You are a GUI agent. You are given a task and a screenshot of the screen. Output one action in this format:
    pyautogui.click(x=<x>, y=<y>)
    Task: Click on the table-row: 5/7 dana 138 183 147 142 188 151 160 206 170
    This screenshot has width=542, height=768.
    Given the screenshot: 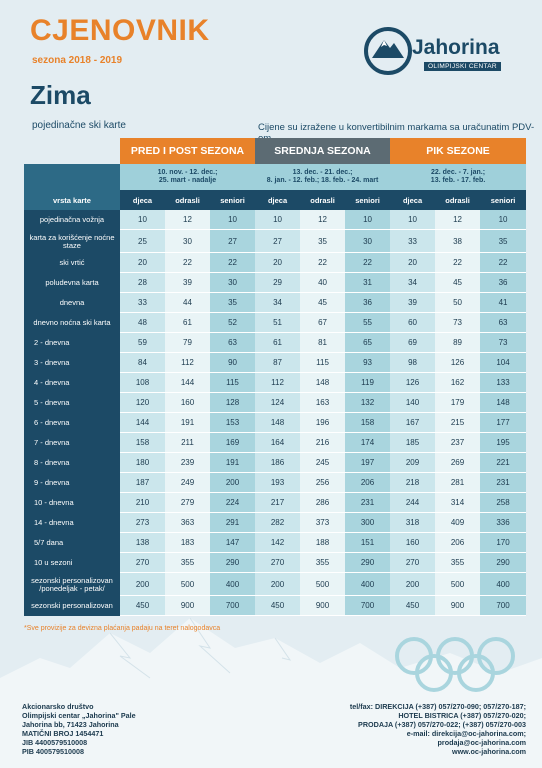 What is the action you would take?
    pyautogui.click(x=275, y=543)
    